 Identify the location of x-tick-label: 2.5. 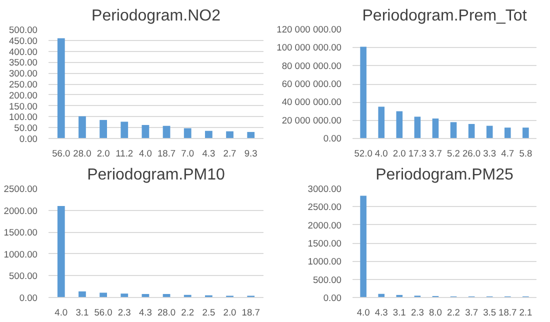
(209, 313).